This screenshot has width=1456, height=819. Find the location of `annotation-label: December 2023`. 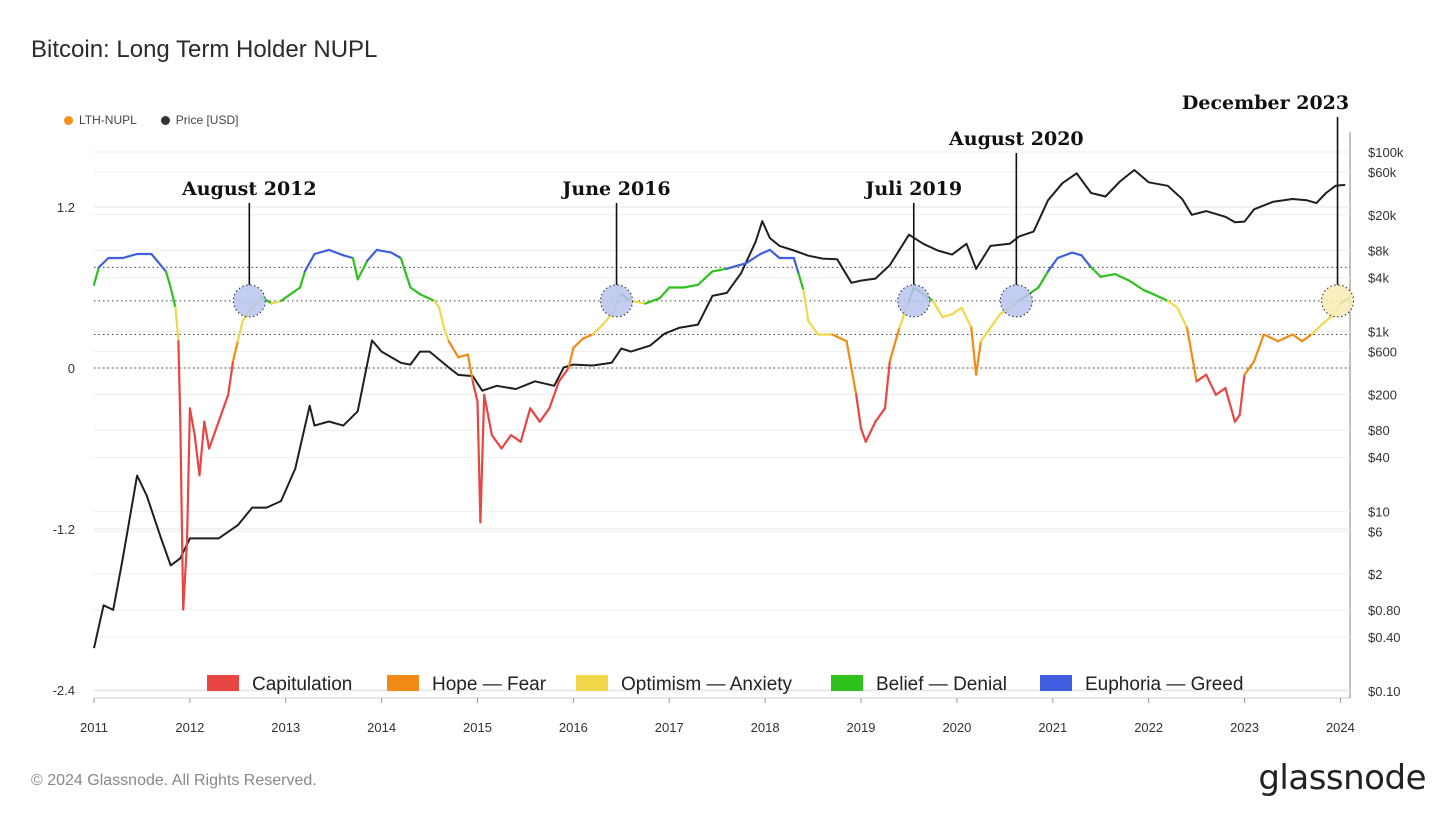

annotation-label: December 2023 is located at coordinates (1265, 103).